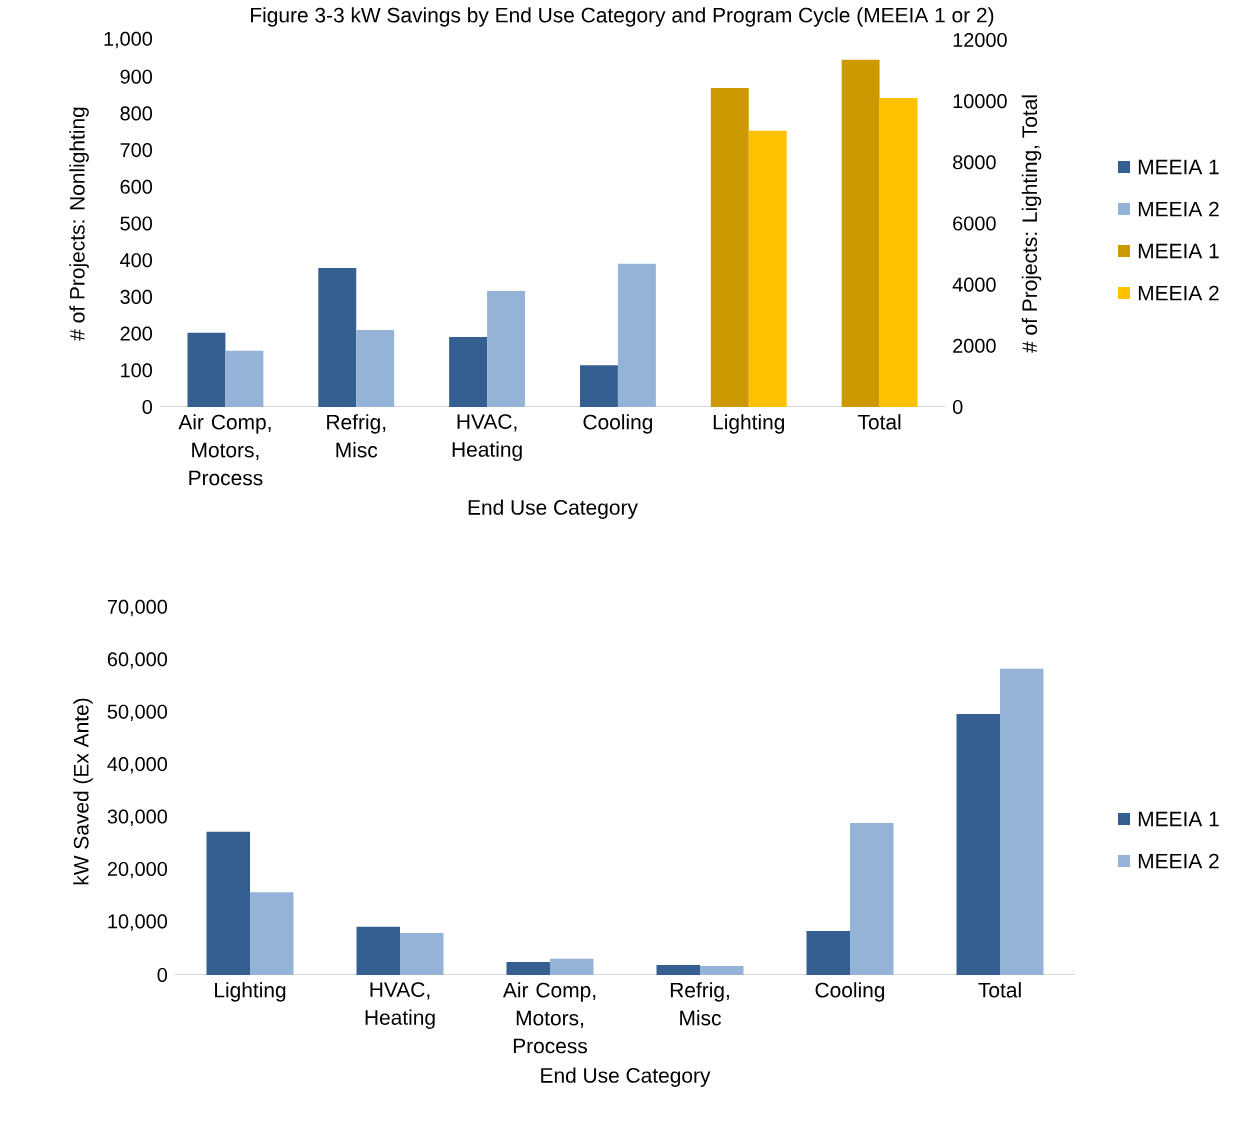 This screenshot has height=1134, width=1244. I want to click on y-tick-label: 30,000, so click(137, 817).